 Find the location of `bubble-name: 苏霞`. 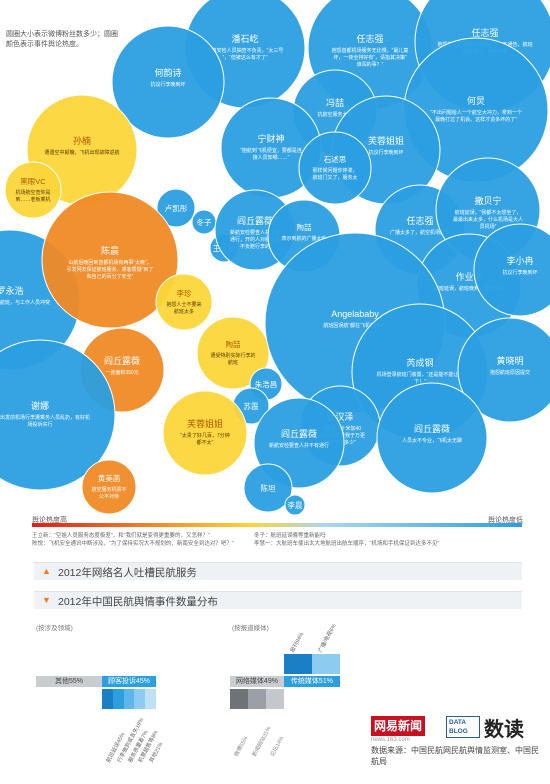

bubble-name: 苏霞 is located at coordinates (251, 406).